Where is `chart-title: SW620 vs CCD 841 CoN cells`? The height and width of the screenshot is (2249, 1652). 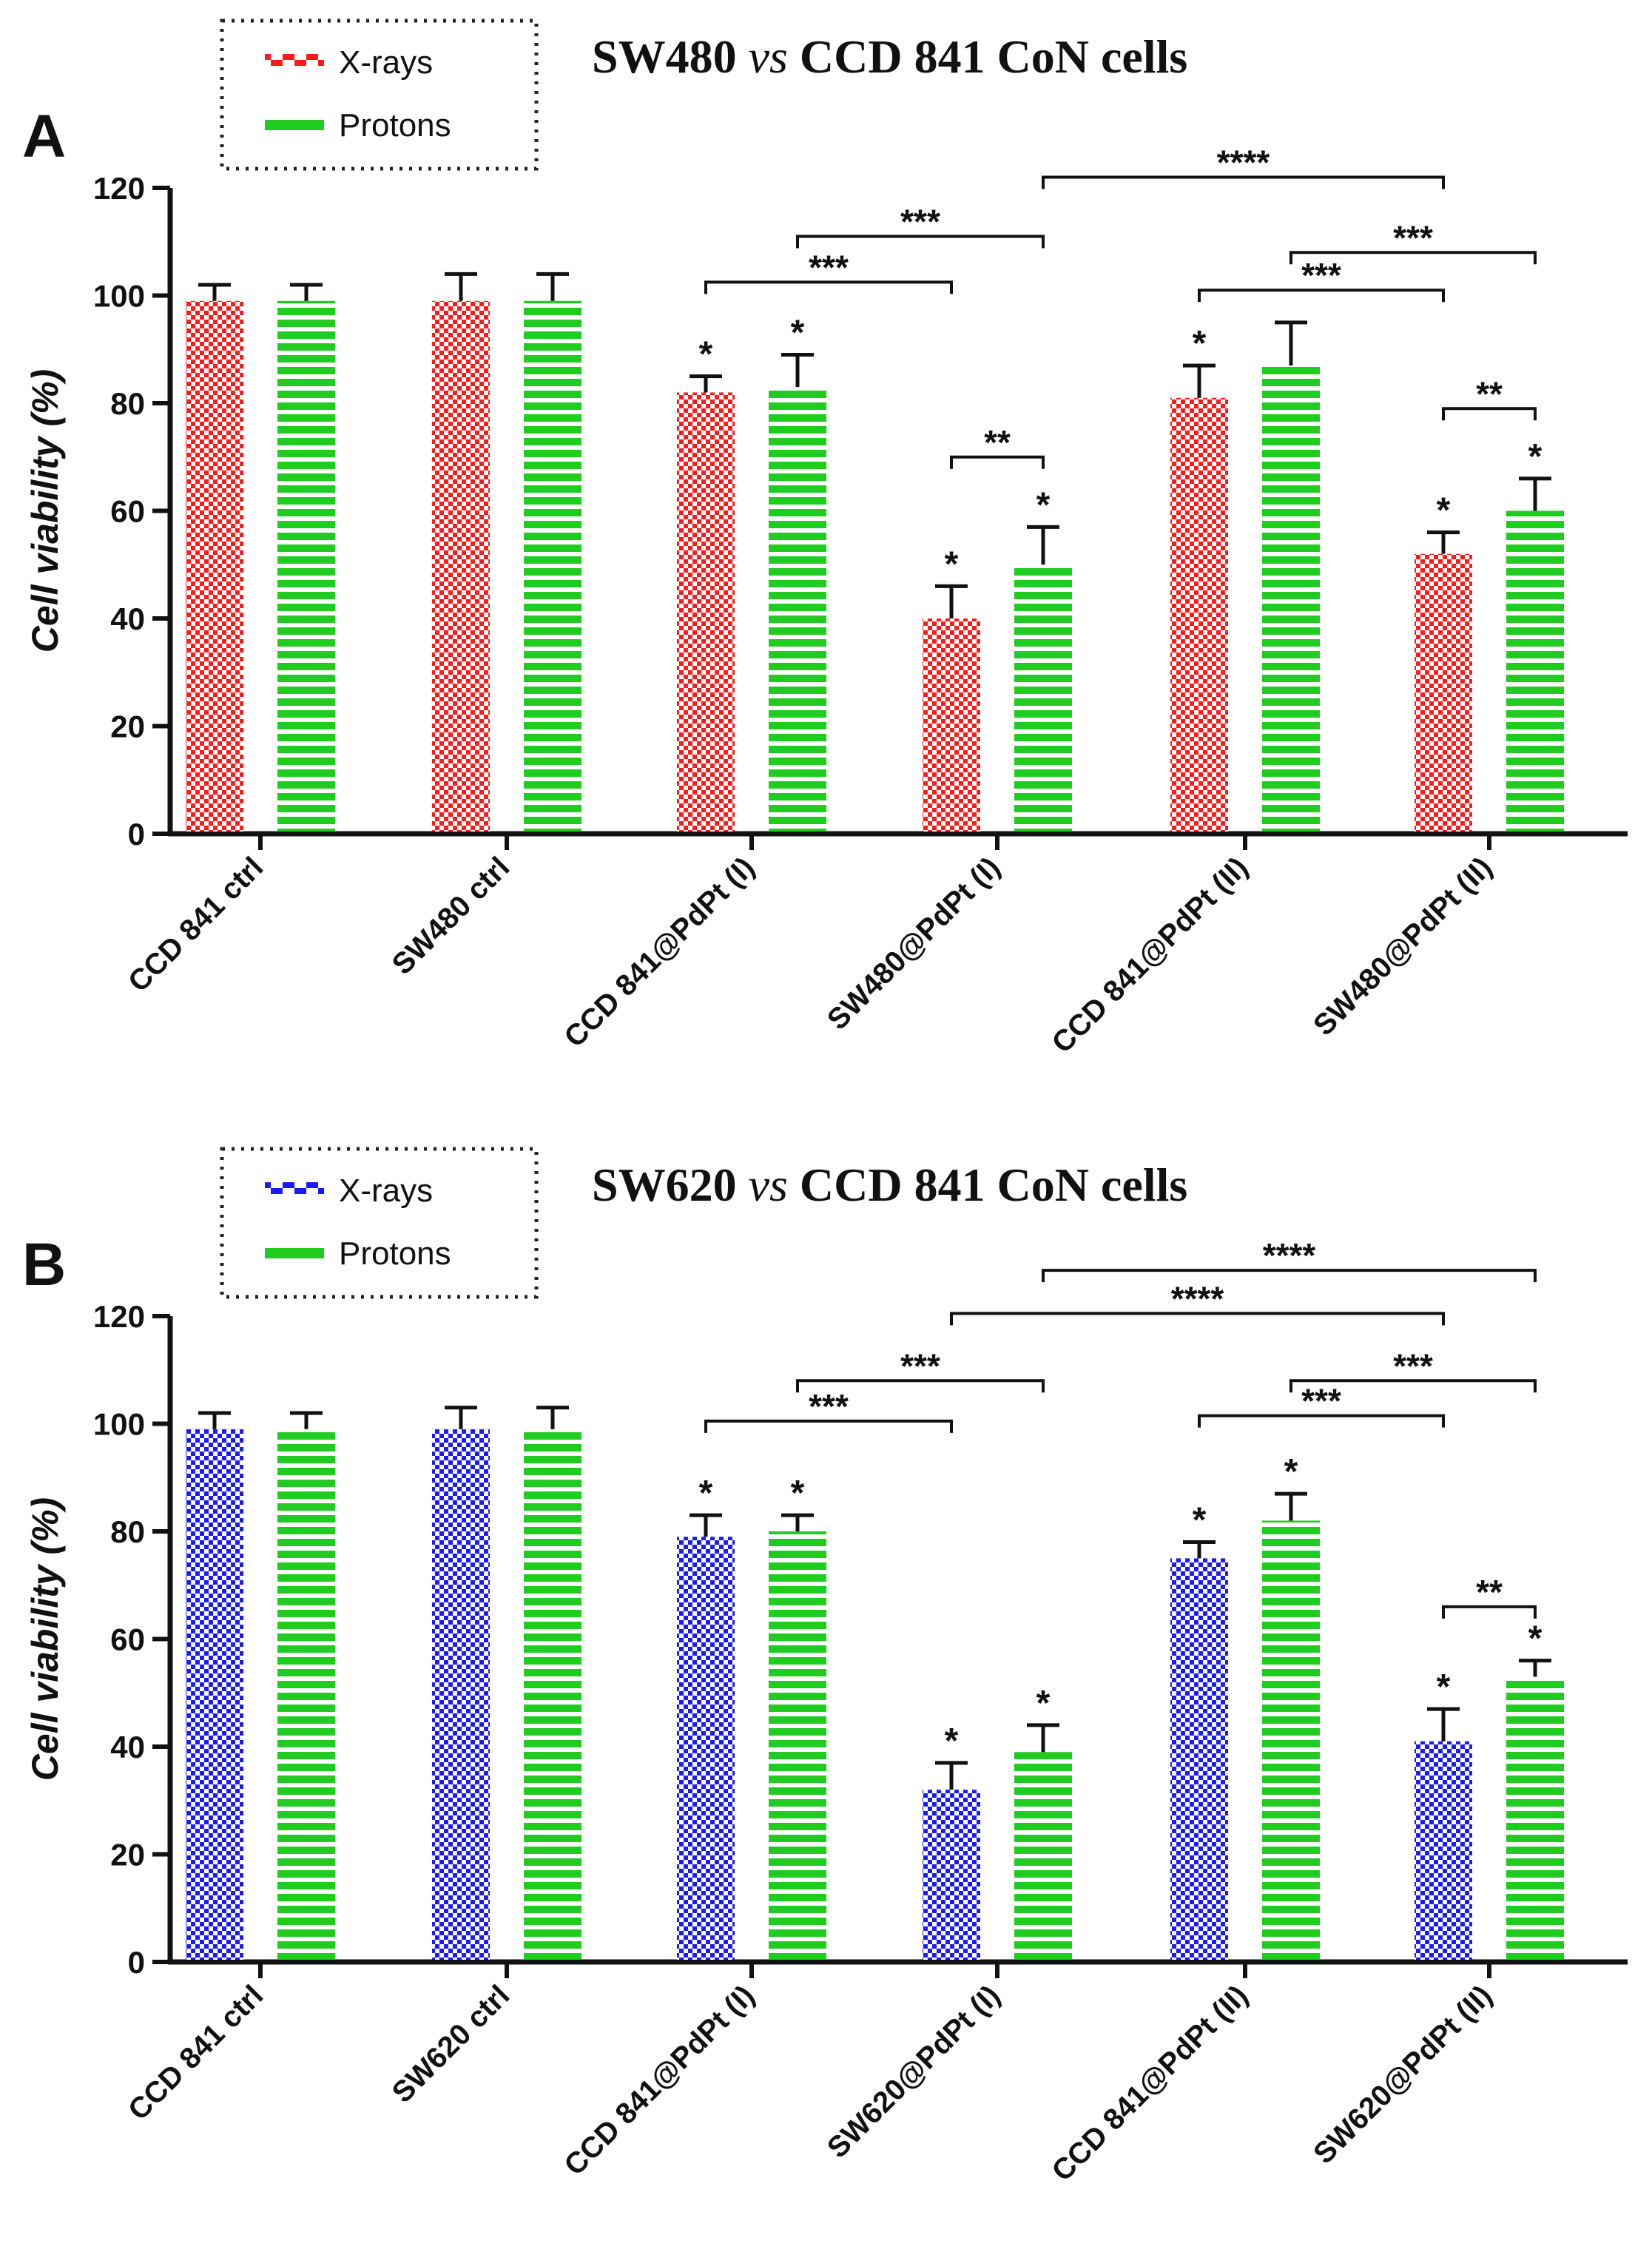
chart-title: SW620 vs CCD 841 CoN cells is located at coordinates (889, 1185).